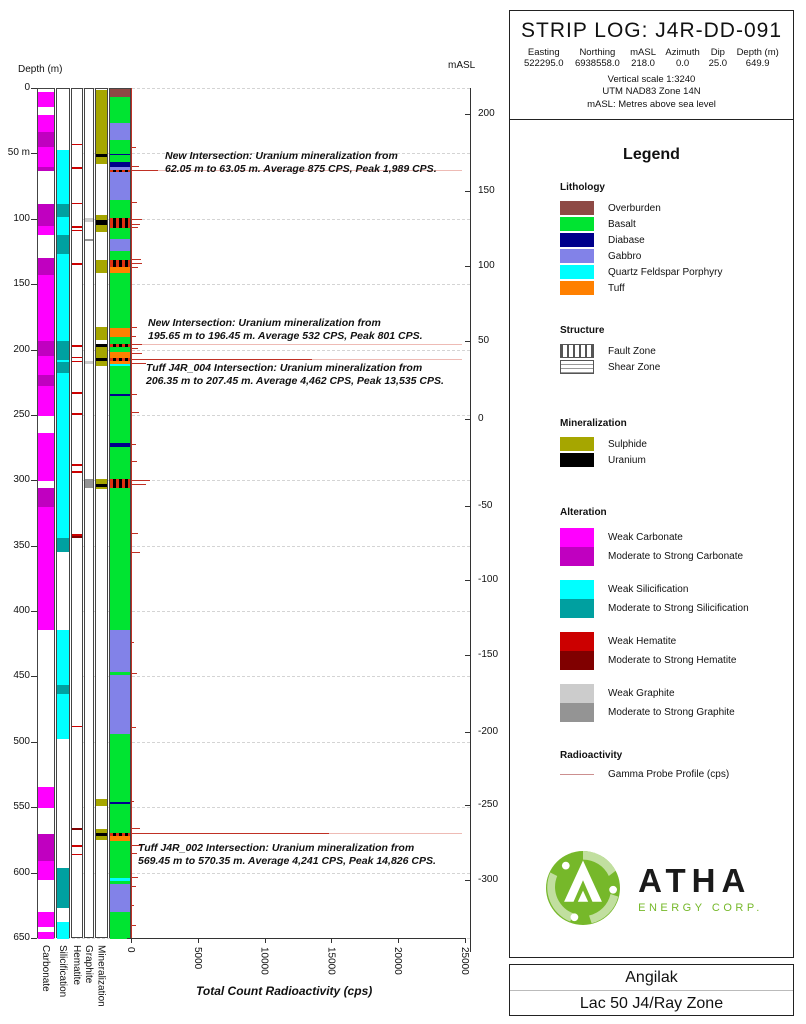 The width and height of the screenshot is (806, 1024). I want to click on collar-field-value: 522295.0, so click(543, 63).